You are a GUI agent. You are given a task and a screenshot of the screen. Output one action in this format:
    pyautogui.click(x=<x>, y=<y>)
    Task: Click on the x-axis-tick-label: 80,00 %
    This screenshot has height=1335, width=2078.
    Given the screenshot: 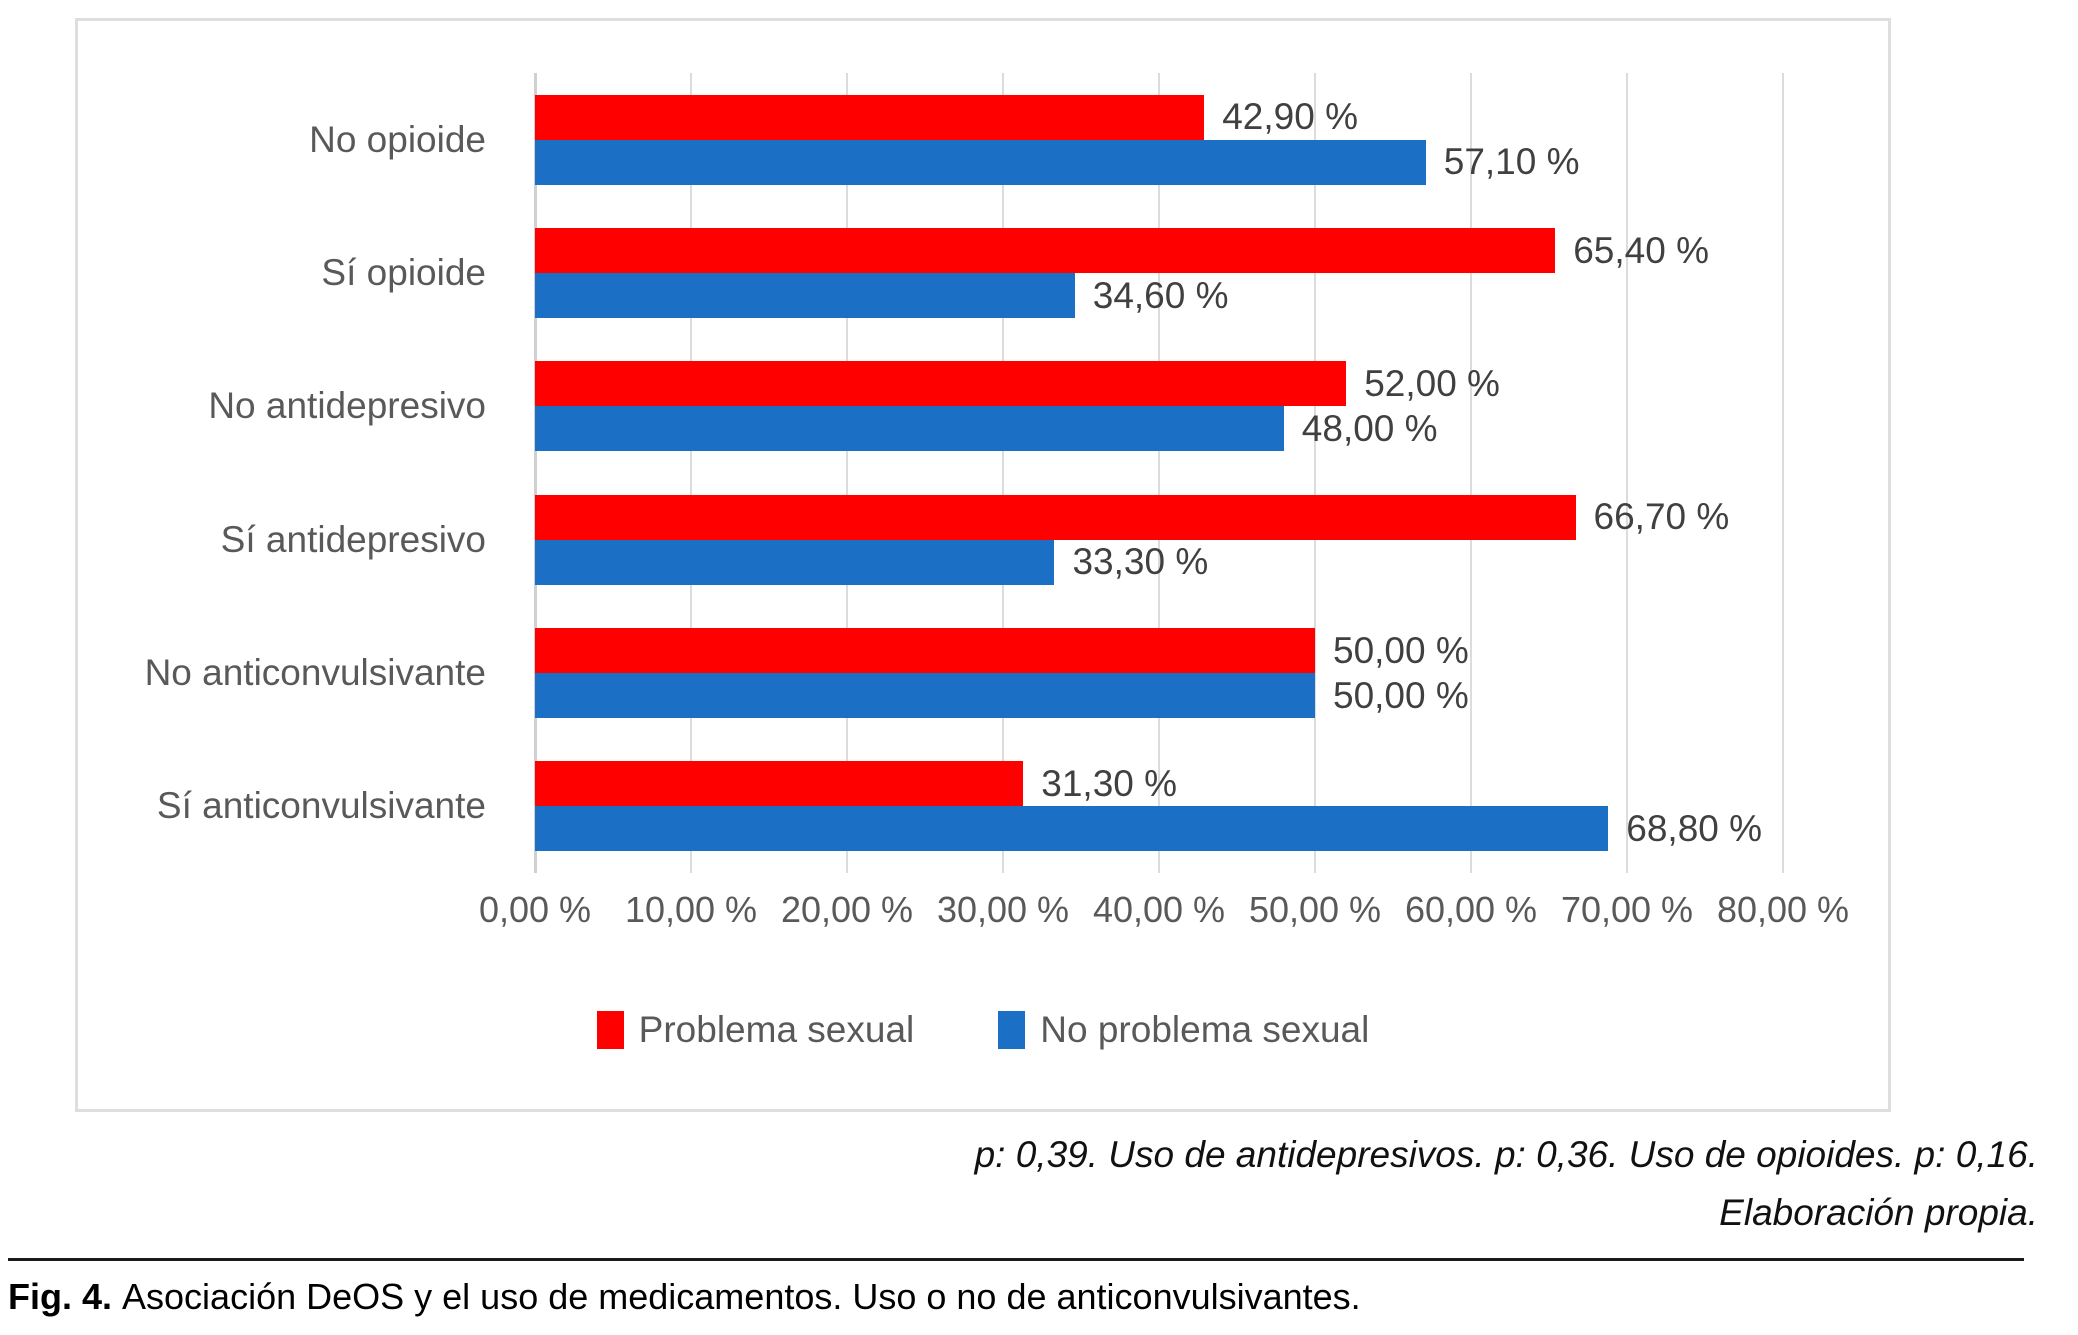 What is the action you would take?
    pyautogui.click(x=1783, y=909)
    